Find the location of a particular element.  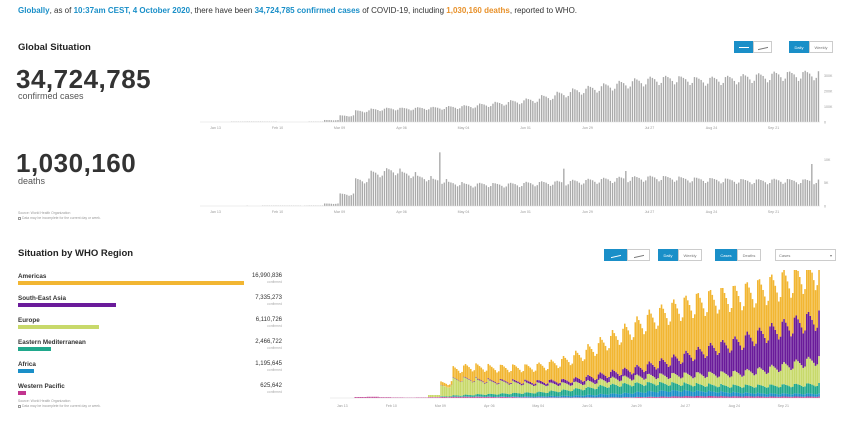

global-daily-button: Daily is located at coordinates (799, 47).